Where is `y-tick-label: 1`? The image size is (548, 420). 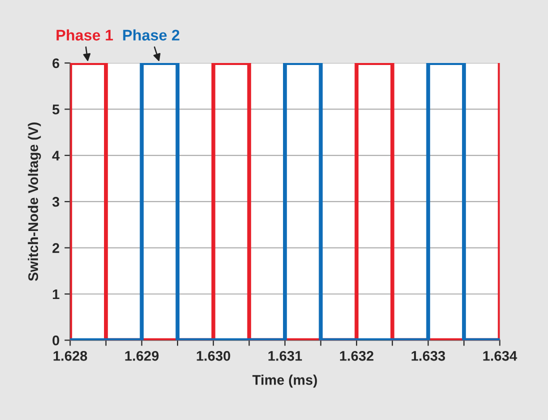
y-tick-label: 1 is located at coordinates (56, 294).